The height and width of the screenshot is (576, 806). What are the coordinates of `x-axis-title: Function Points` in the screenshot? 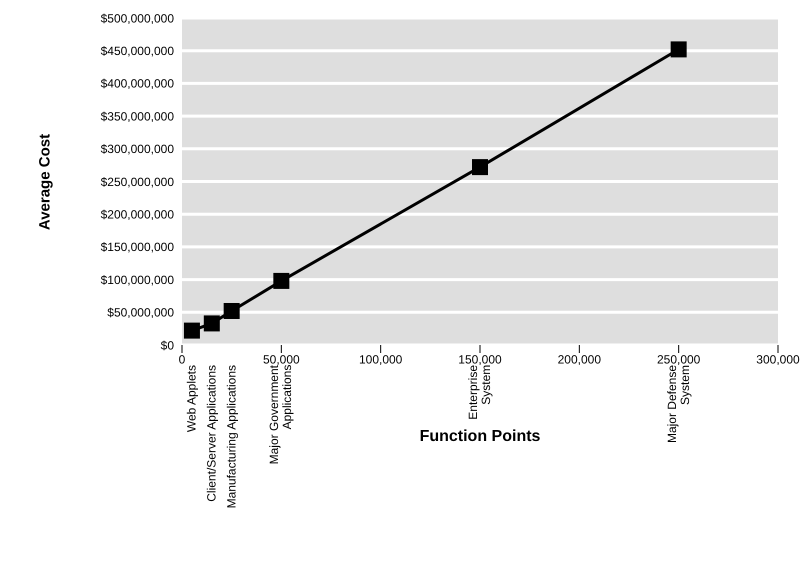 It's located at (480, 437).